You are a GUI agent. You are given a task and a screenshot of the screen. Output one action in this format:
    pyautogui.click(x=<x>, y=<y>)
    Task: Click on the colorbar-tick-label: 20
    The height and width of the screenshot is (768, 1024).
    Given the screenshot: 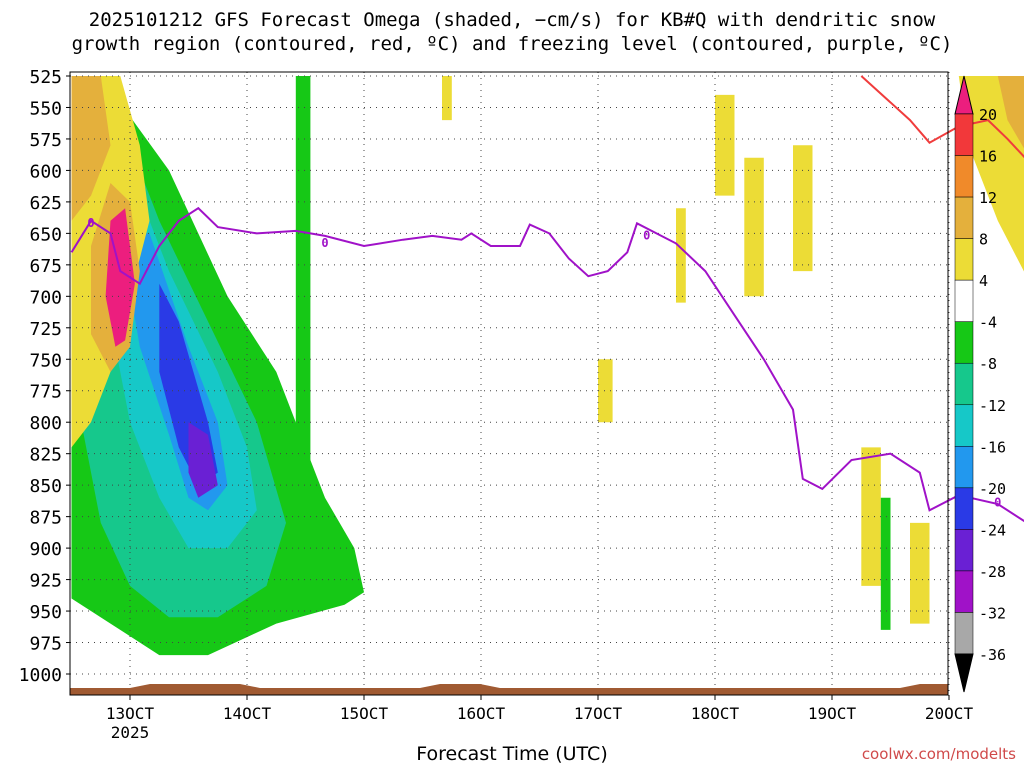 What is the action you would take?
    pyautogui.click(x=988, y=115)
    